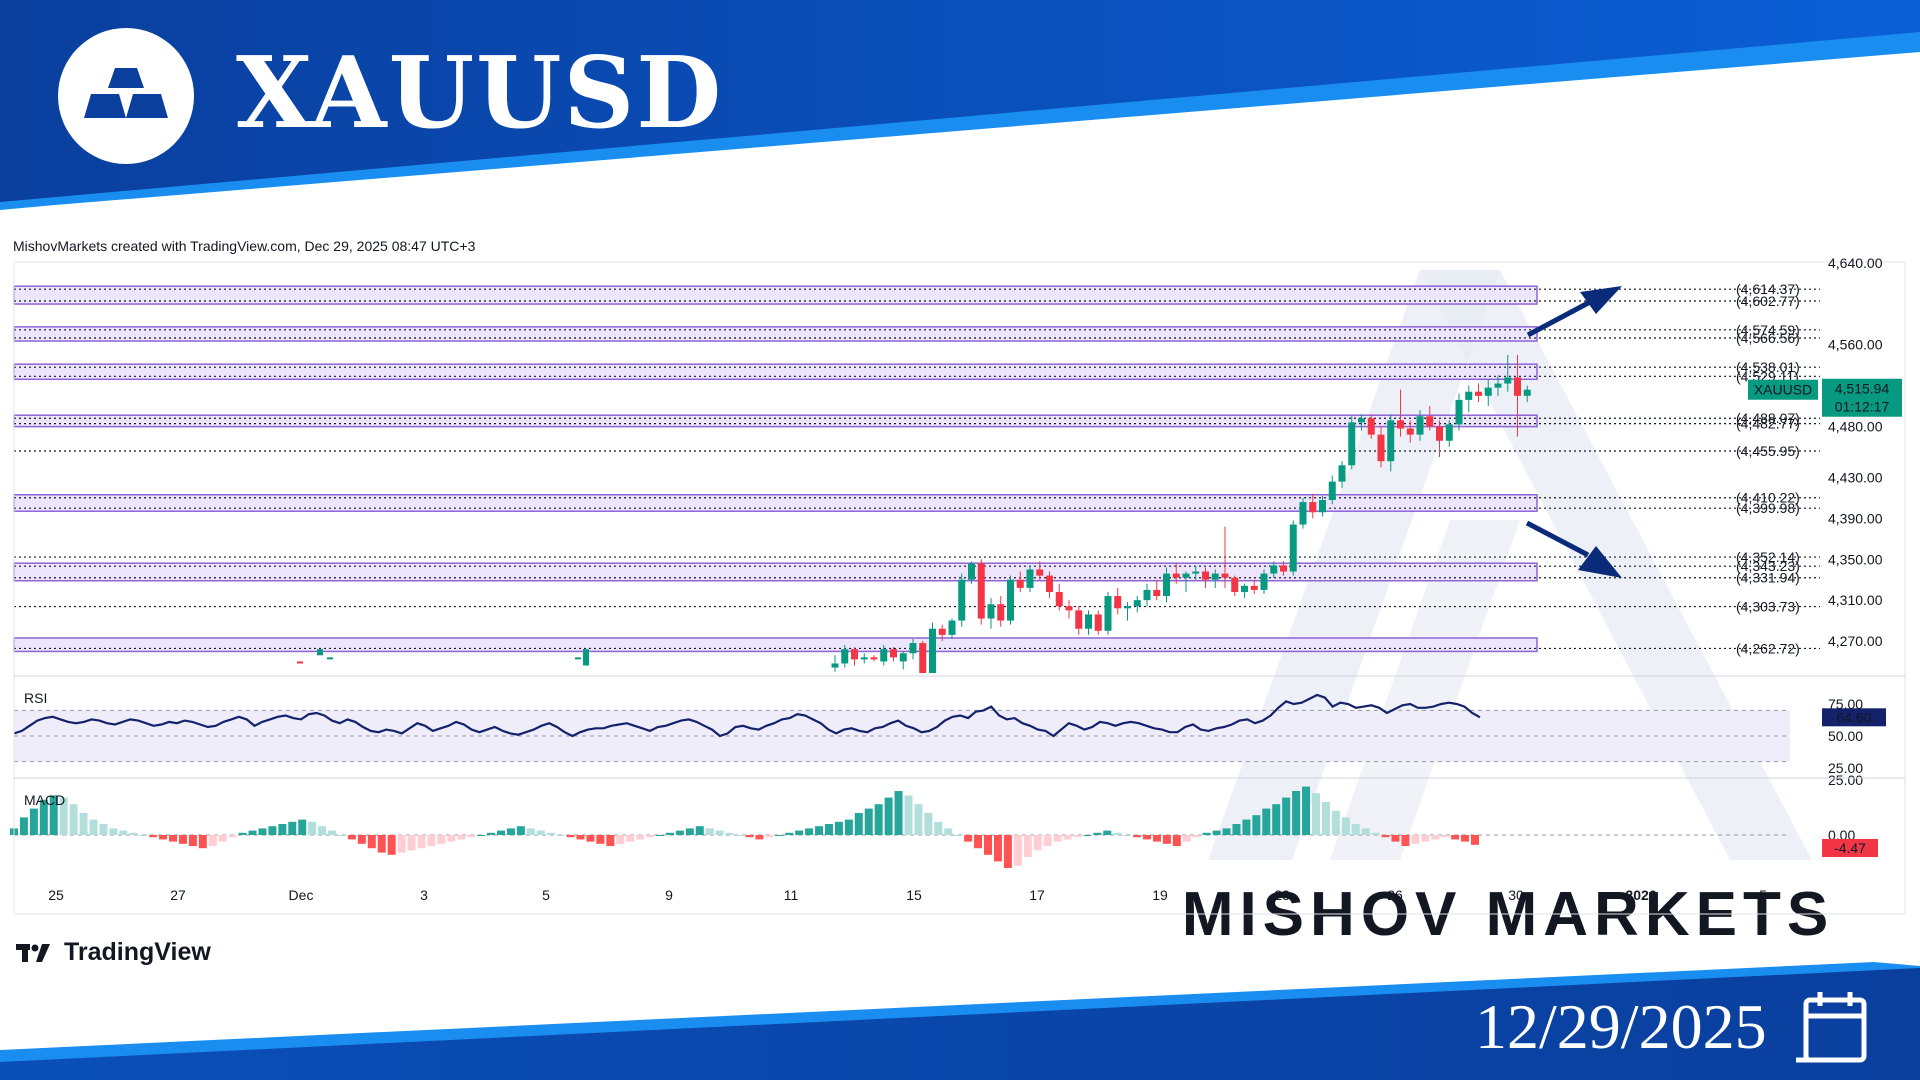 This screenshot has width=1920, height=1080. Describe the element at coordinates (1621, 1026) in the screenshot. I see `report-date: 12/29/2025` at that location.